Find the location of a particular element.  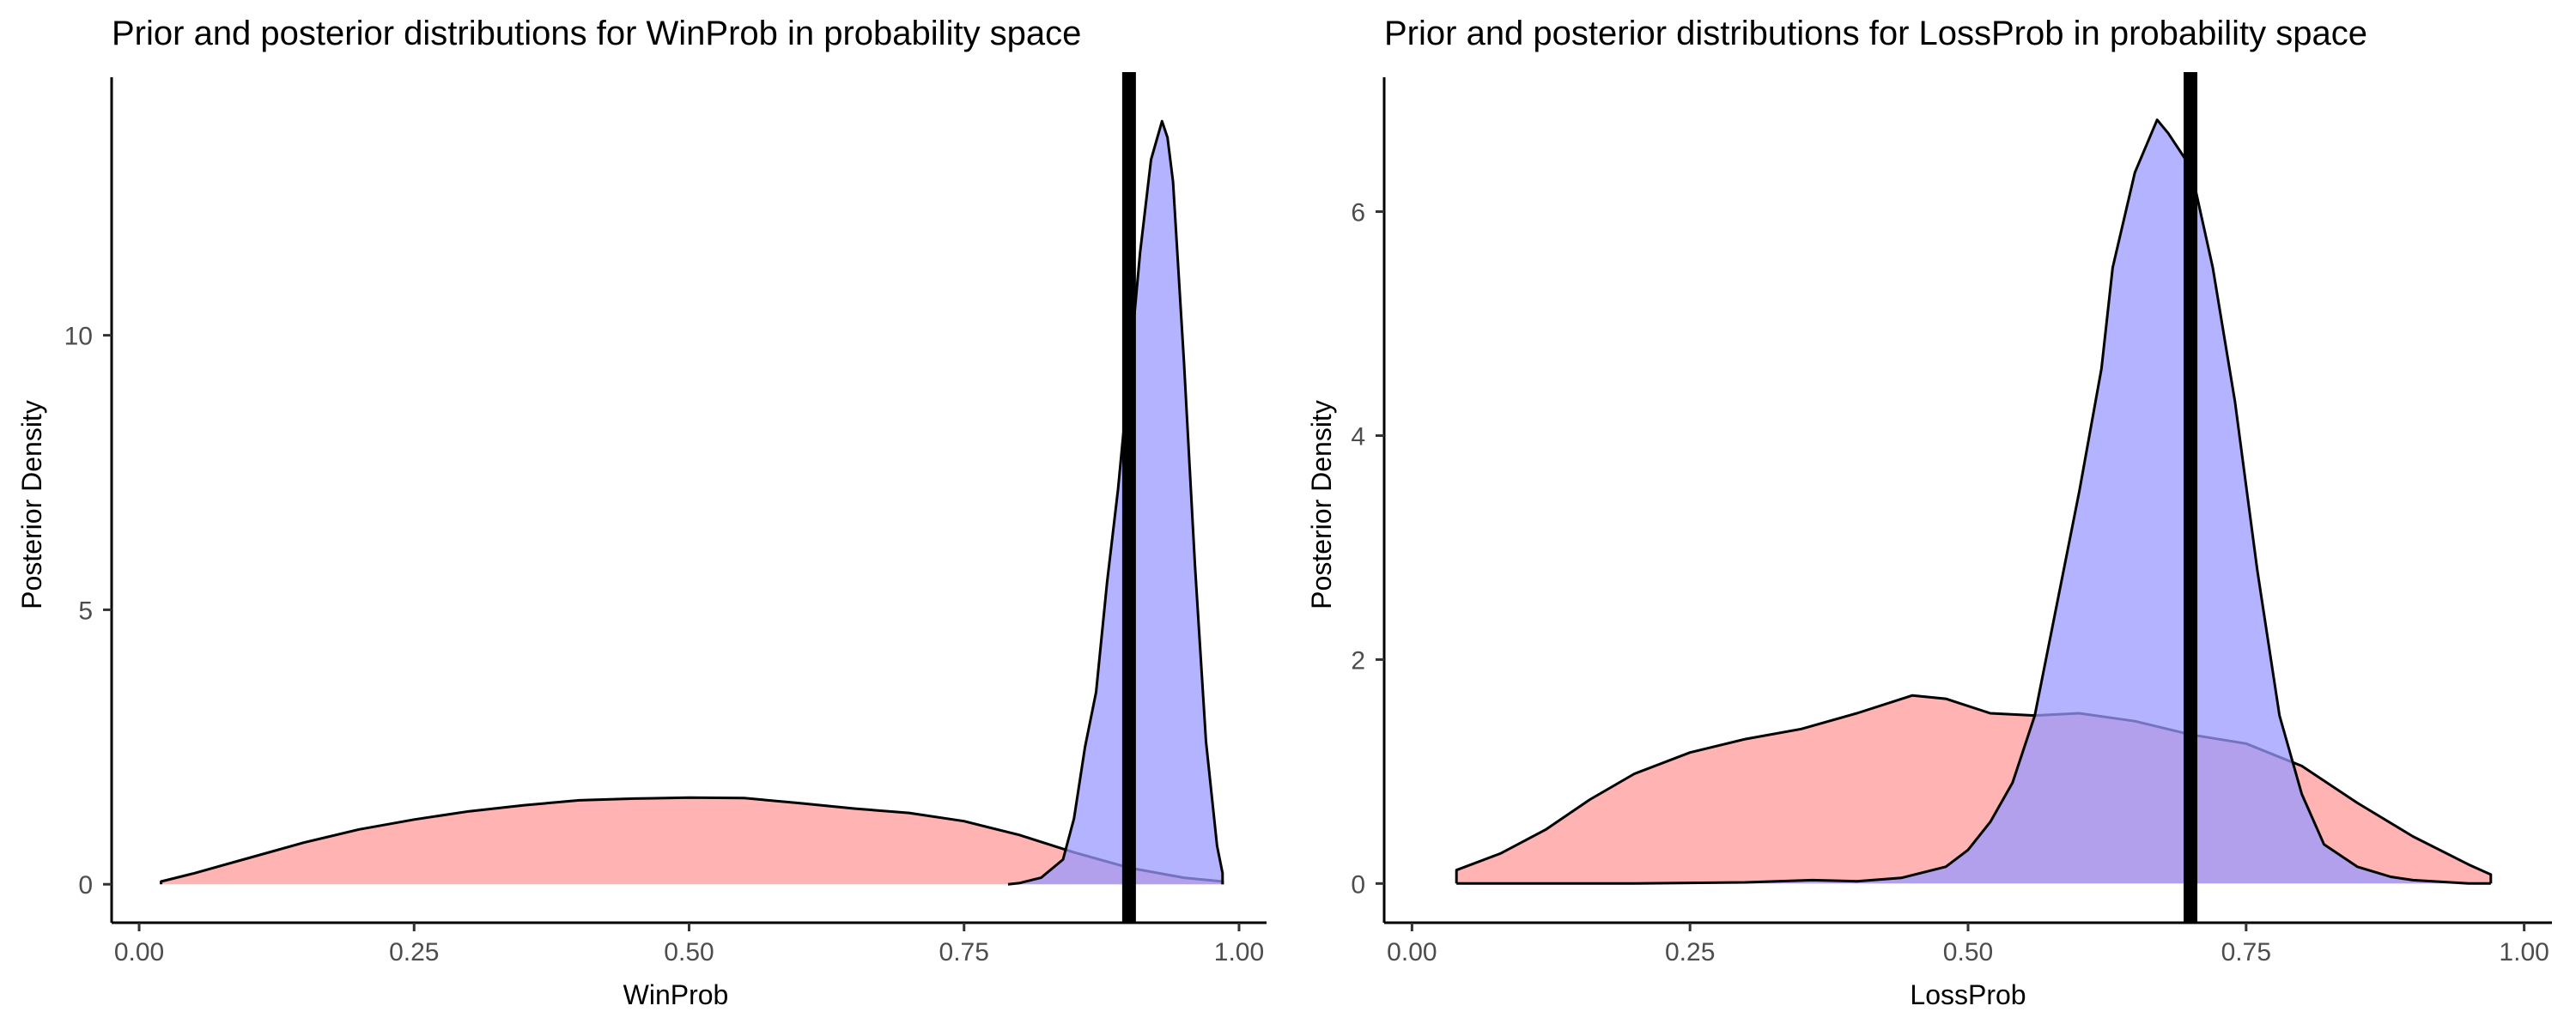

lossprob-y-tick-label: 4 is located at coordinates (1358, 436).